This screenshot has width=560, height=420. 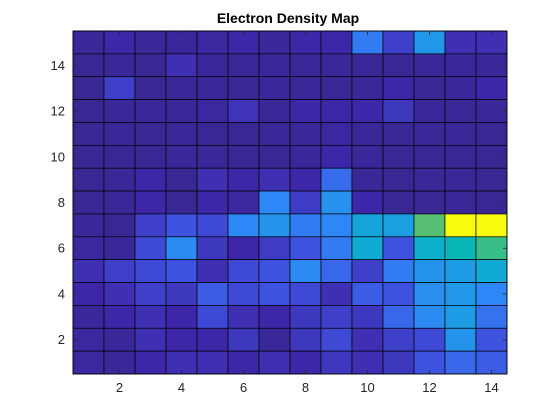 I want to click on x-tick-label: 8, so click(x=305, y=387).